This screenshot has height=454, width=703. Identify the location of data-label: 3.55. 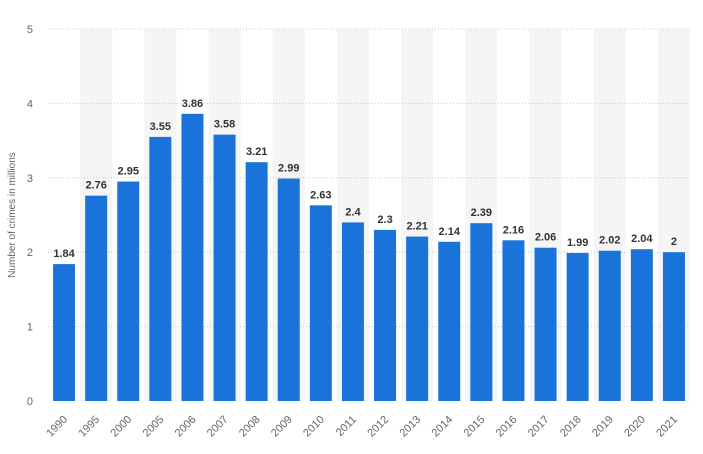
(160, 127).